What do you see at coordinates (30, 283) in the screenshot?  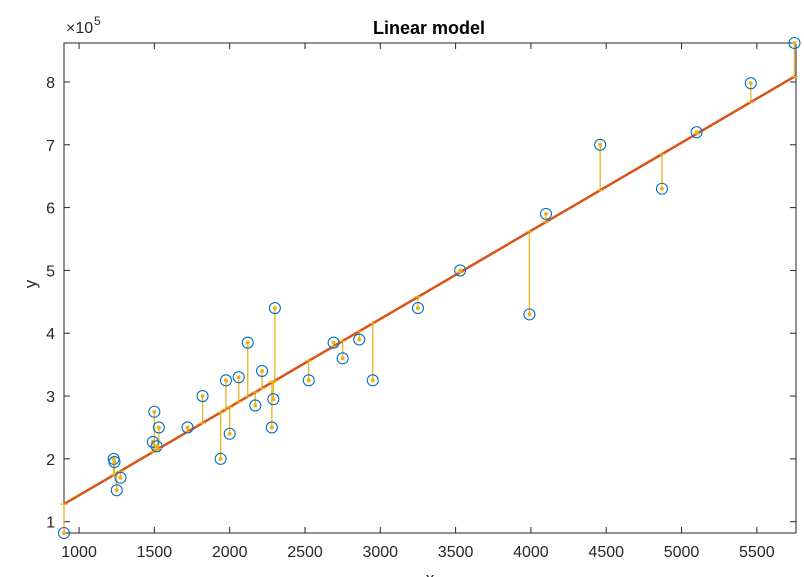 I see `y-axis-label: y` at bounding box center [30, 283].